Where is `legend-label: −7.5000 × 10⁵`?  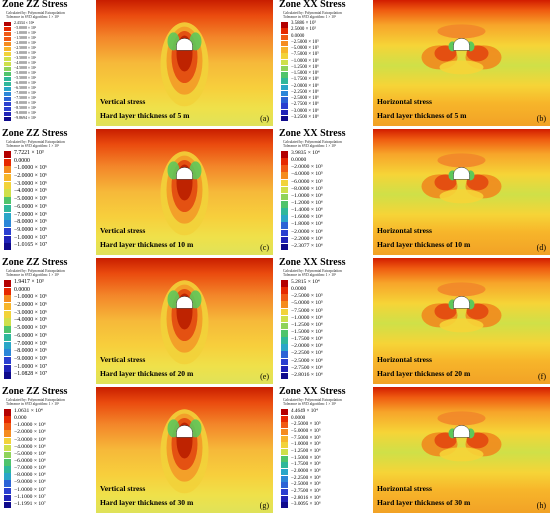 legend-label: −7.5000 × 10⁵ is located at coordinates (305, 55).